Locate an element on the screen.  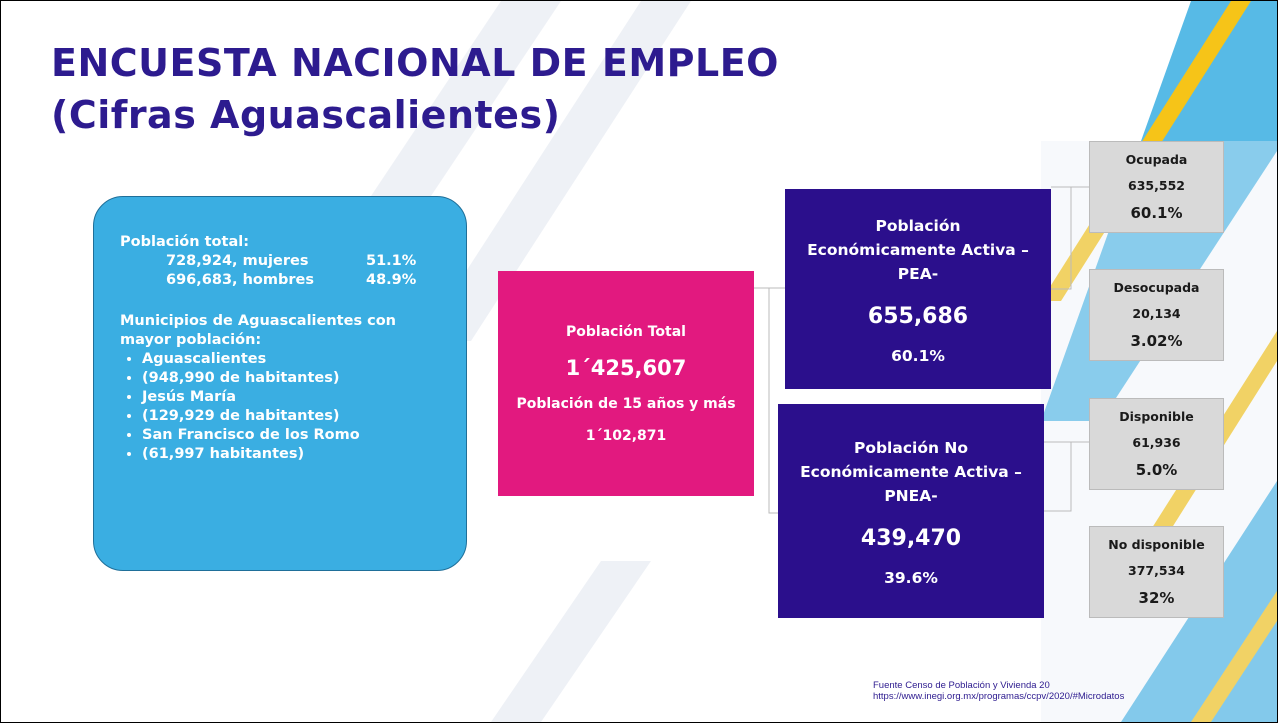
group-value: 439,470 is located at coordinates (911, 538).